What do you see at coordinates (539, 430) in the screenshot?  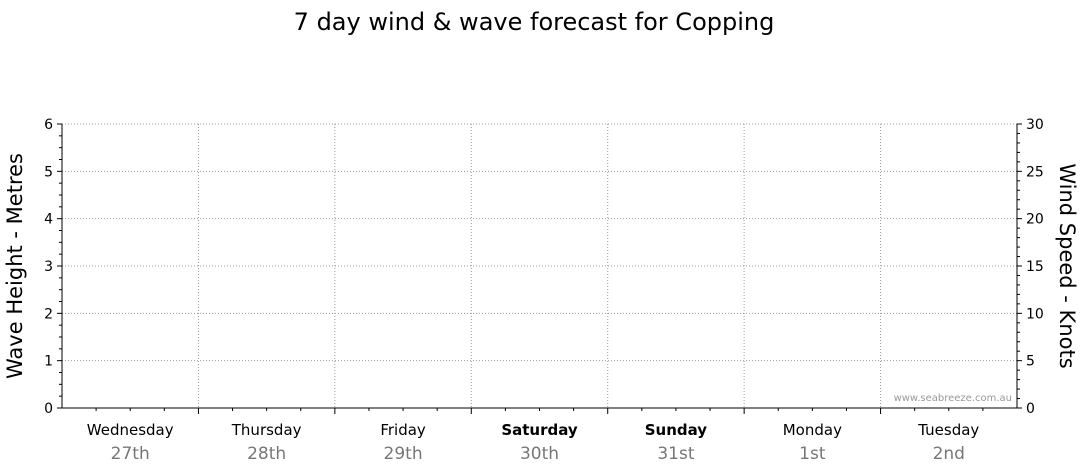 I see `day-label: Saturday` at bounding box center [539, 430].